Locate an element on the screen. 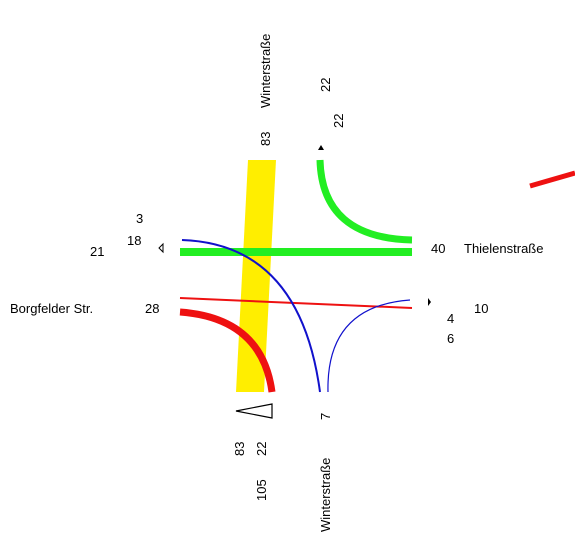 This screenshot has height=540, width=575. west-marker-icon is located at coordinates (161, 248).